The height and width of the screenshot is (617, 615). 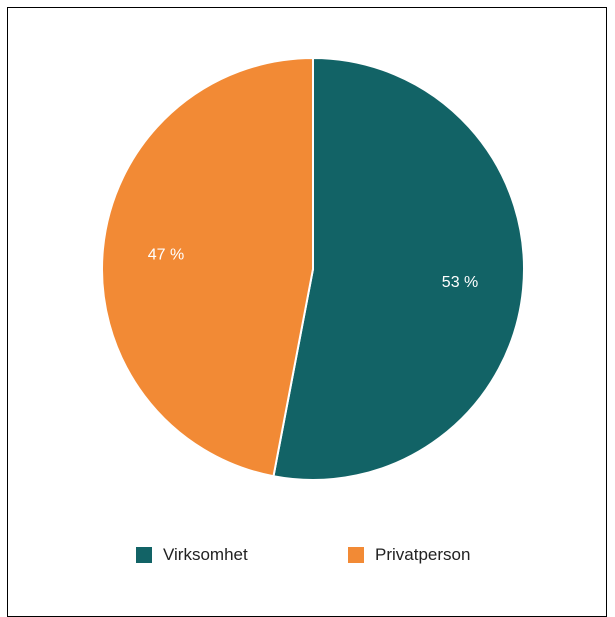 What do you see at coordinates (307, 555) in the screenshot?
I see `legend: Virksomhet Privatperson` at bounding box center [307, 555].